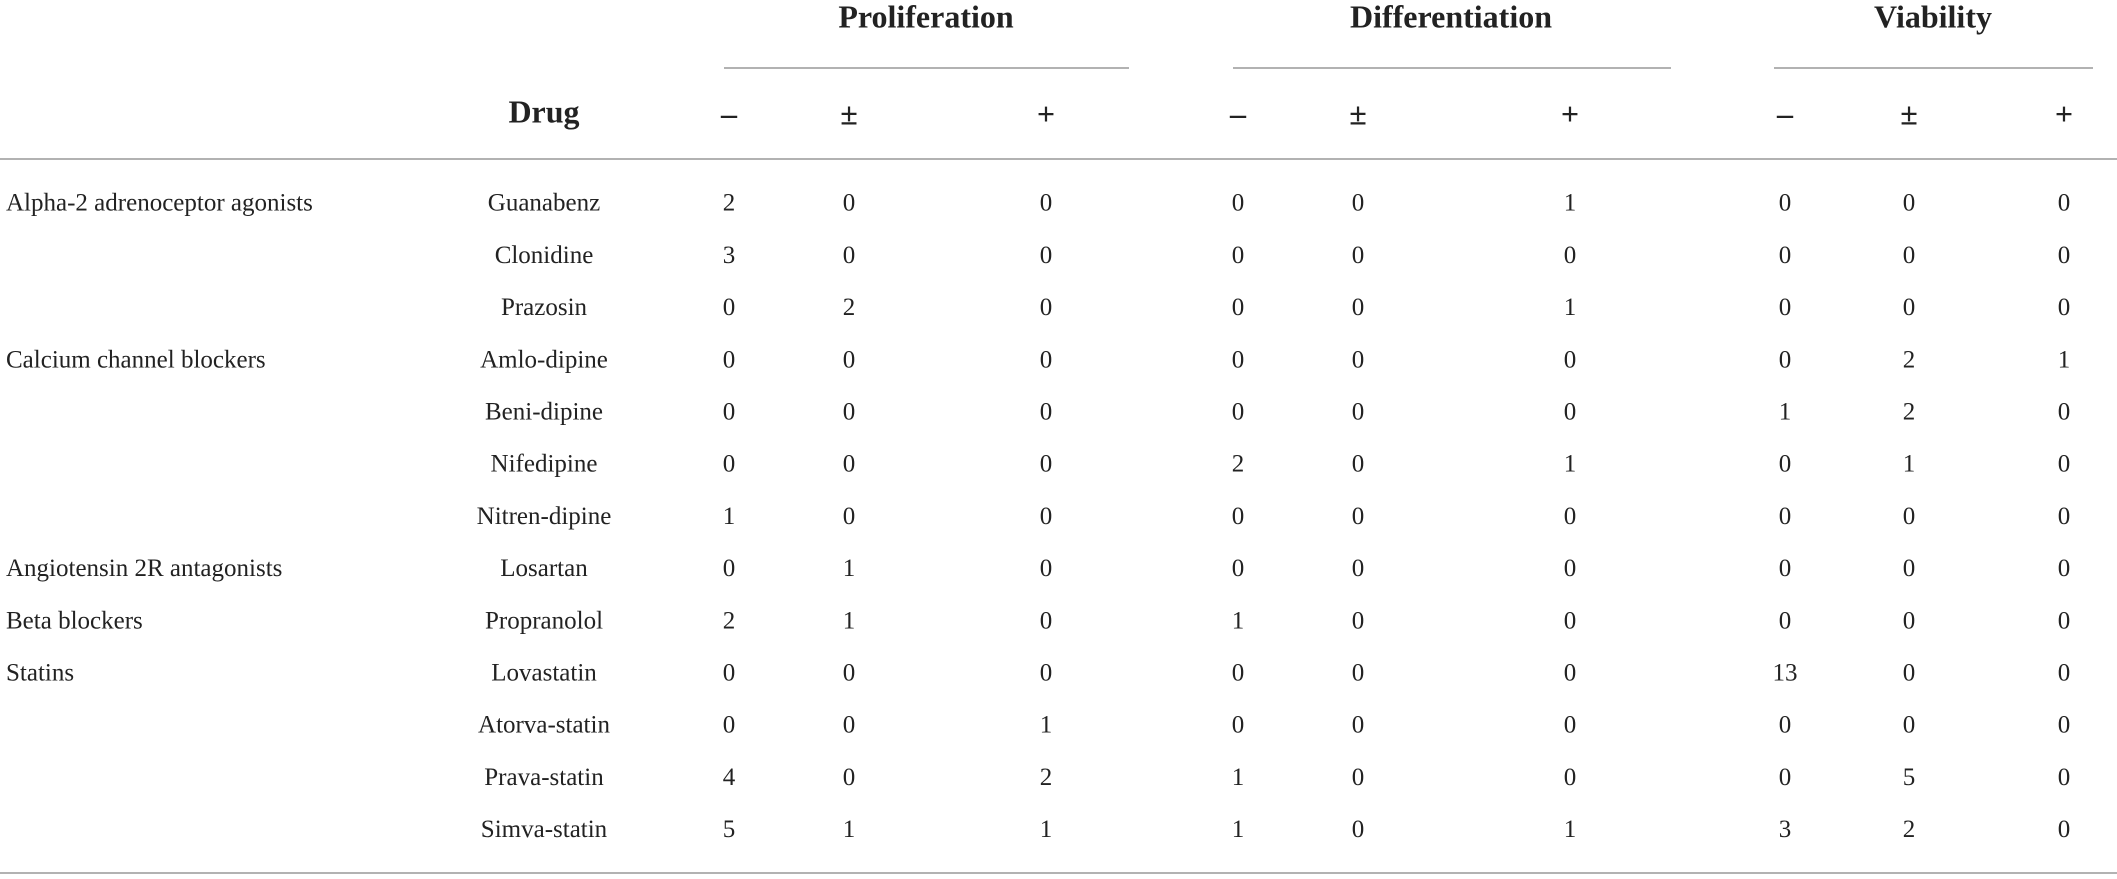 This screenshot has height=879, width=2117. Describe the element at coordinates (729, 777) in the screenshot. I see `cell-value: 4` at that location.